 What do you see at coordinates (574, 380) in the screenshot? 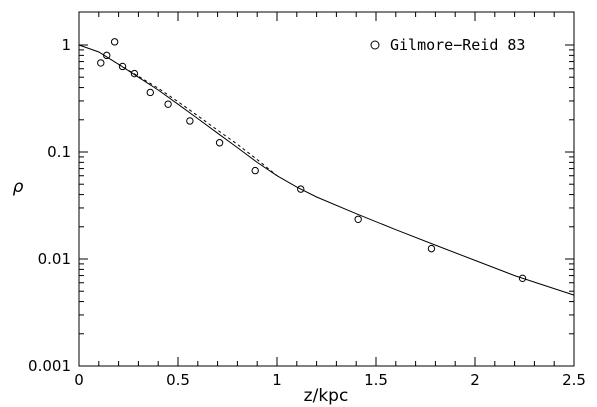
I see `x-tick-label: 2.5` at bounding box center [574, 380].